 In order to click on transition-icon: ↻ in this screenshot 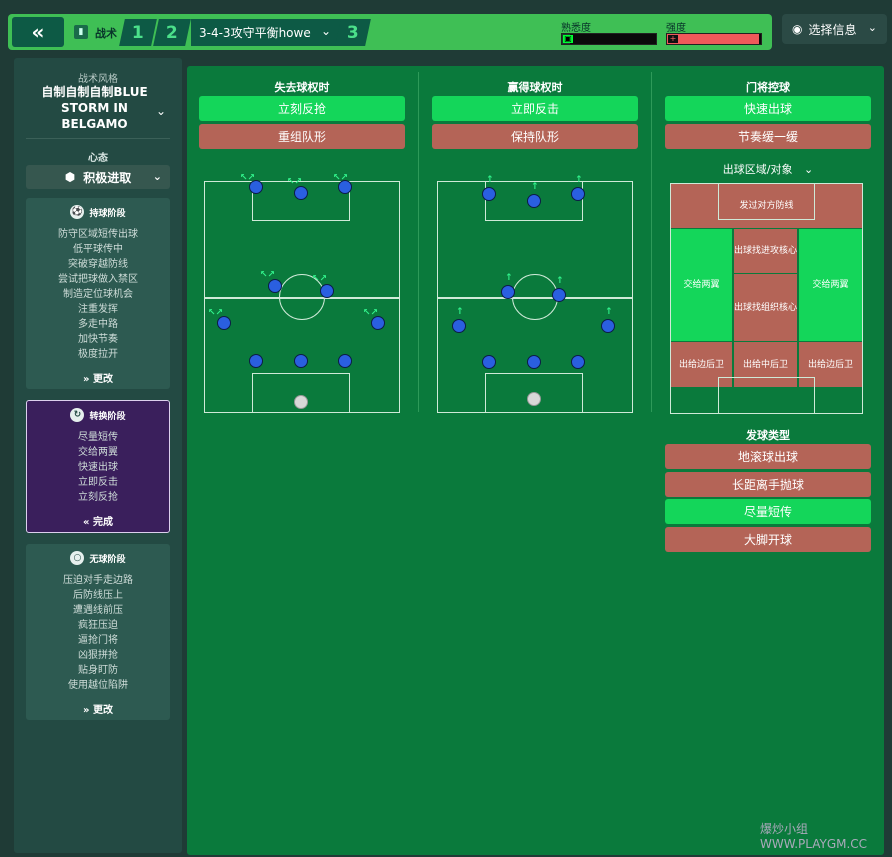, I will do `click(77, 415)`.